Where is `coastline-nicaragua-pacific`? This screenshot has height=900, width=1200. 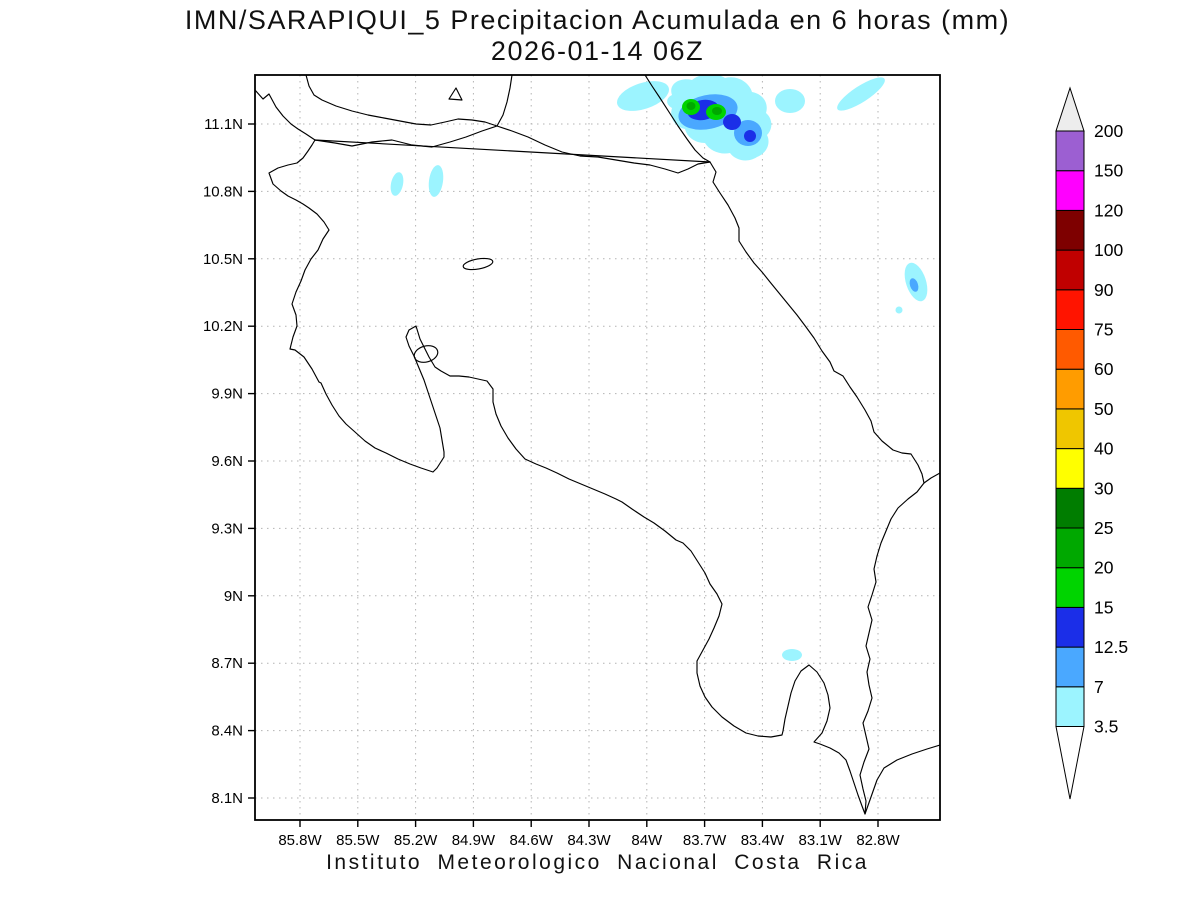 coastline-nicaragua-pacific is located at coordinates (285, 115).